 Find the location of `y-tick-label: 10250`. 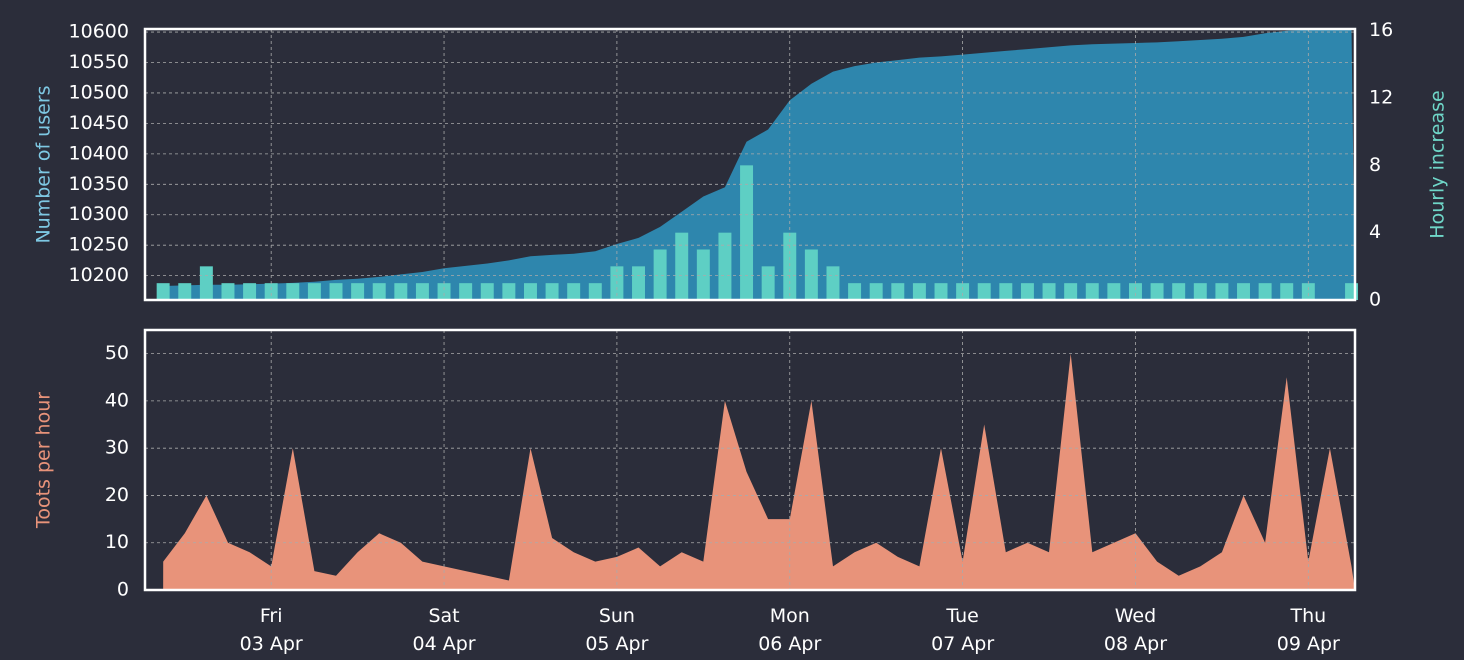

y-tick-label: 10250 is located at coordinates (99, 245).